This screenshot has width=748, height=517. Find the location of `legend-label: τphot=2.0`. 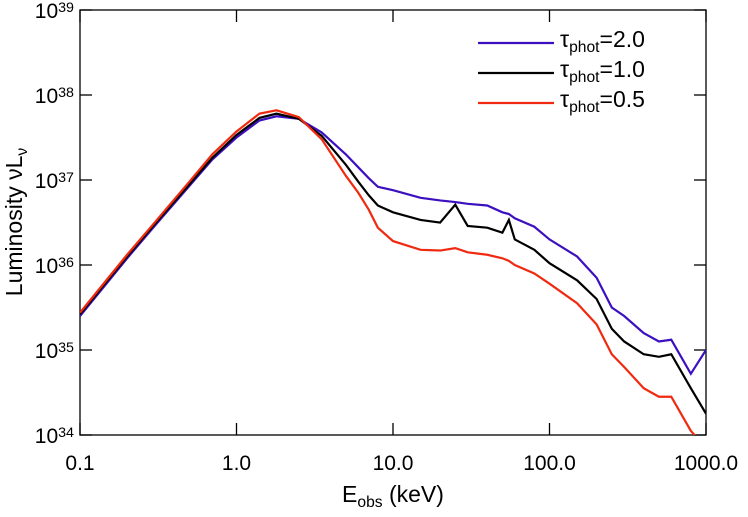

legend-label: τphot=2.0 is located at coordinates (602, 41).